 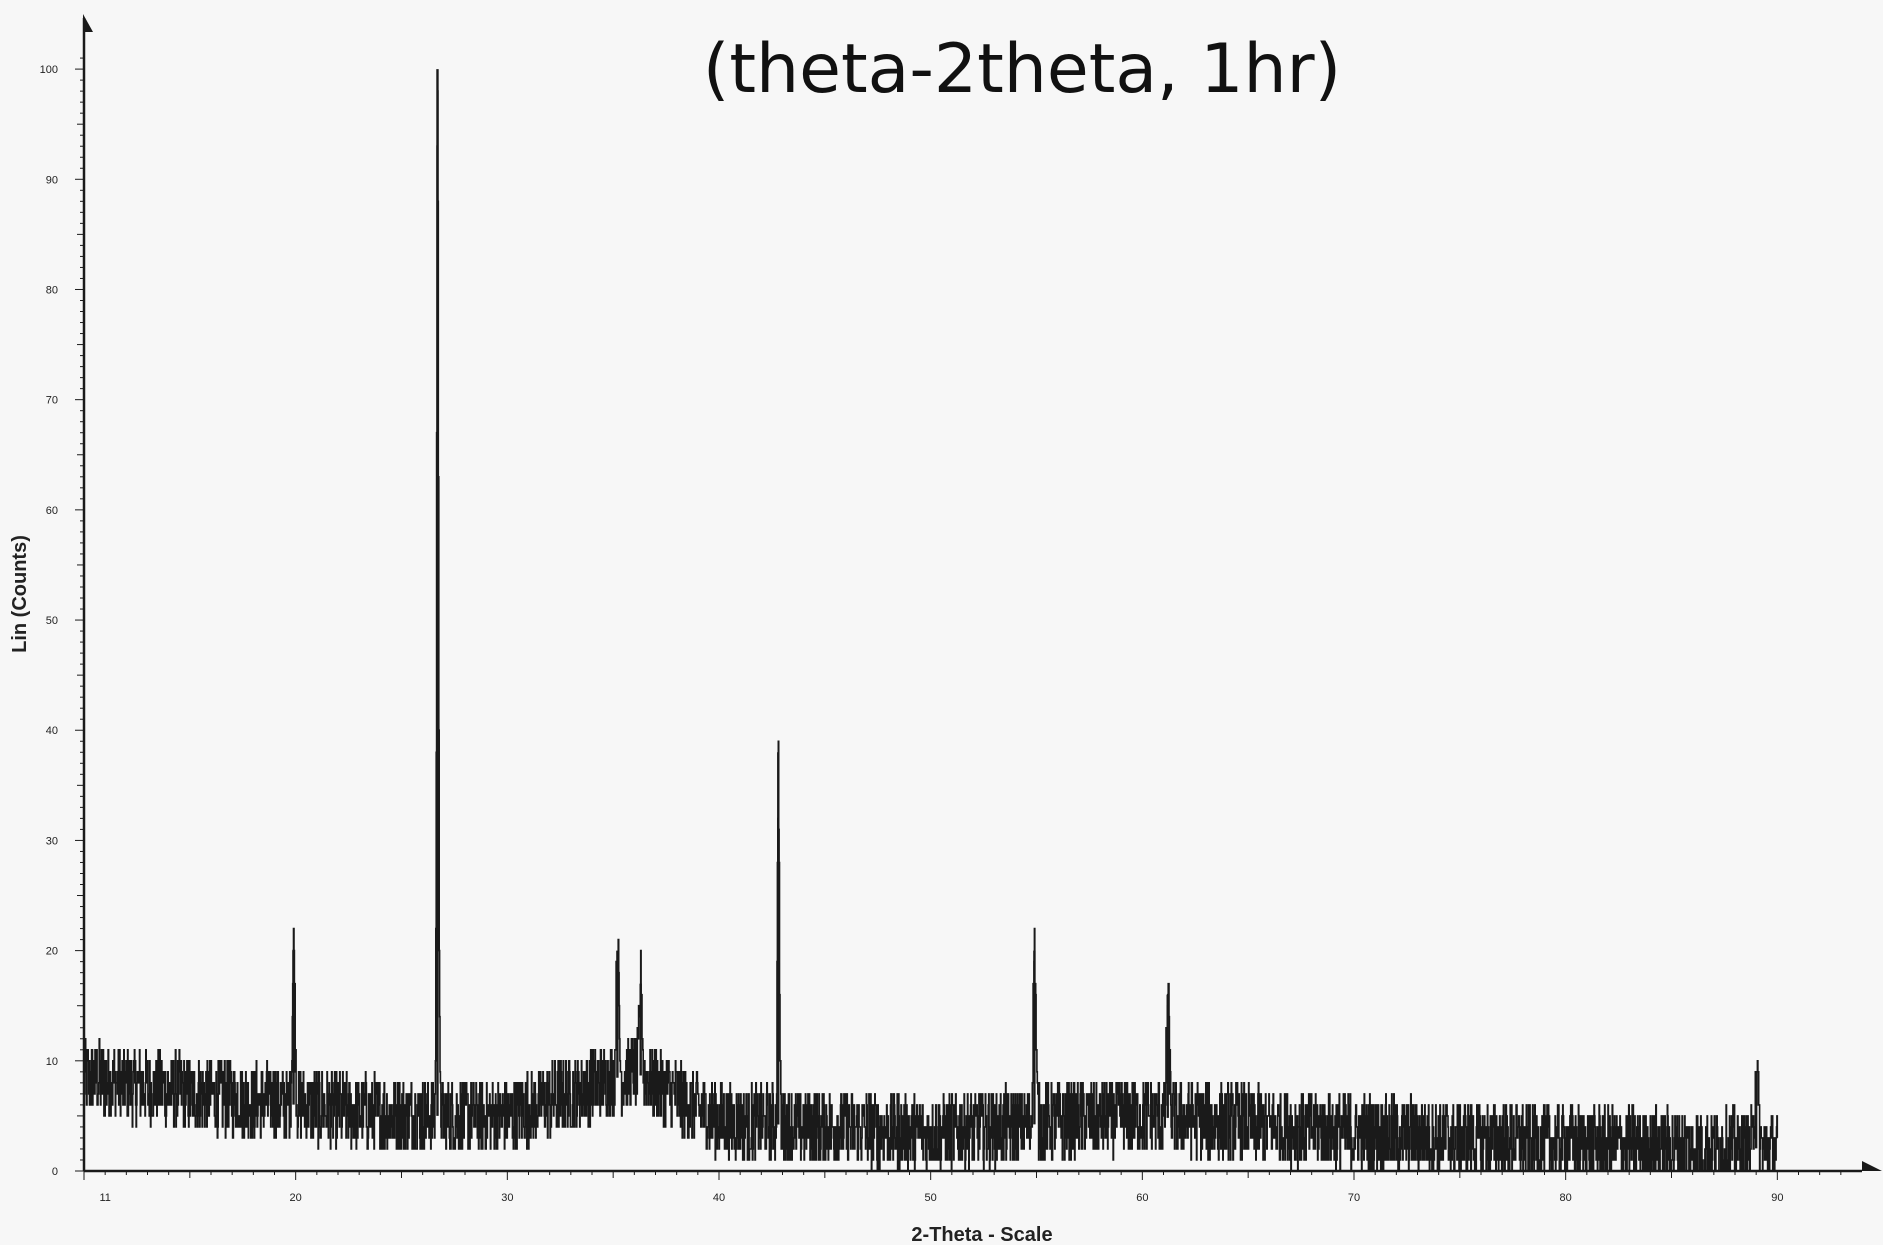 I want to click on y-tick-label: 70, so click(x=52, y=401).